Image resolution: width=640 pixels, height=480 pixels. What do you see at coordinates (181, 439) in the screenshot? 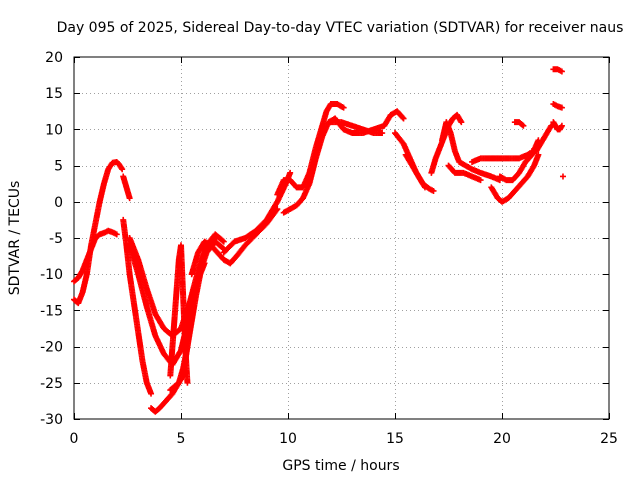
I see `x-tick-label: 5` at bounding box center [181, 439].